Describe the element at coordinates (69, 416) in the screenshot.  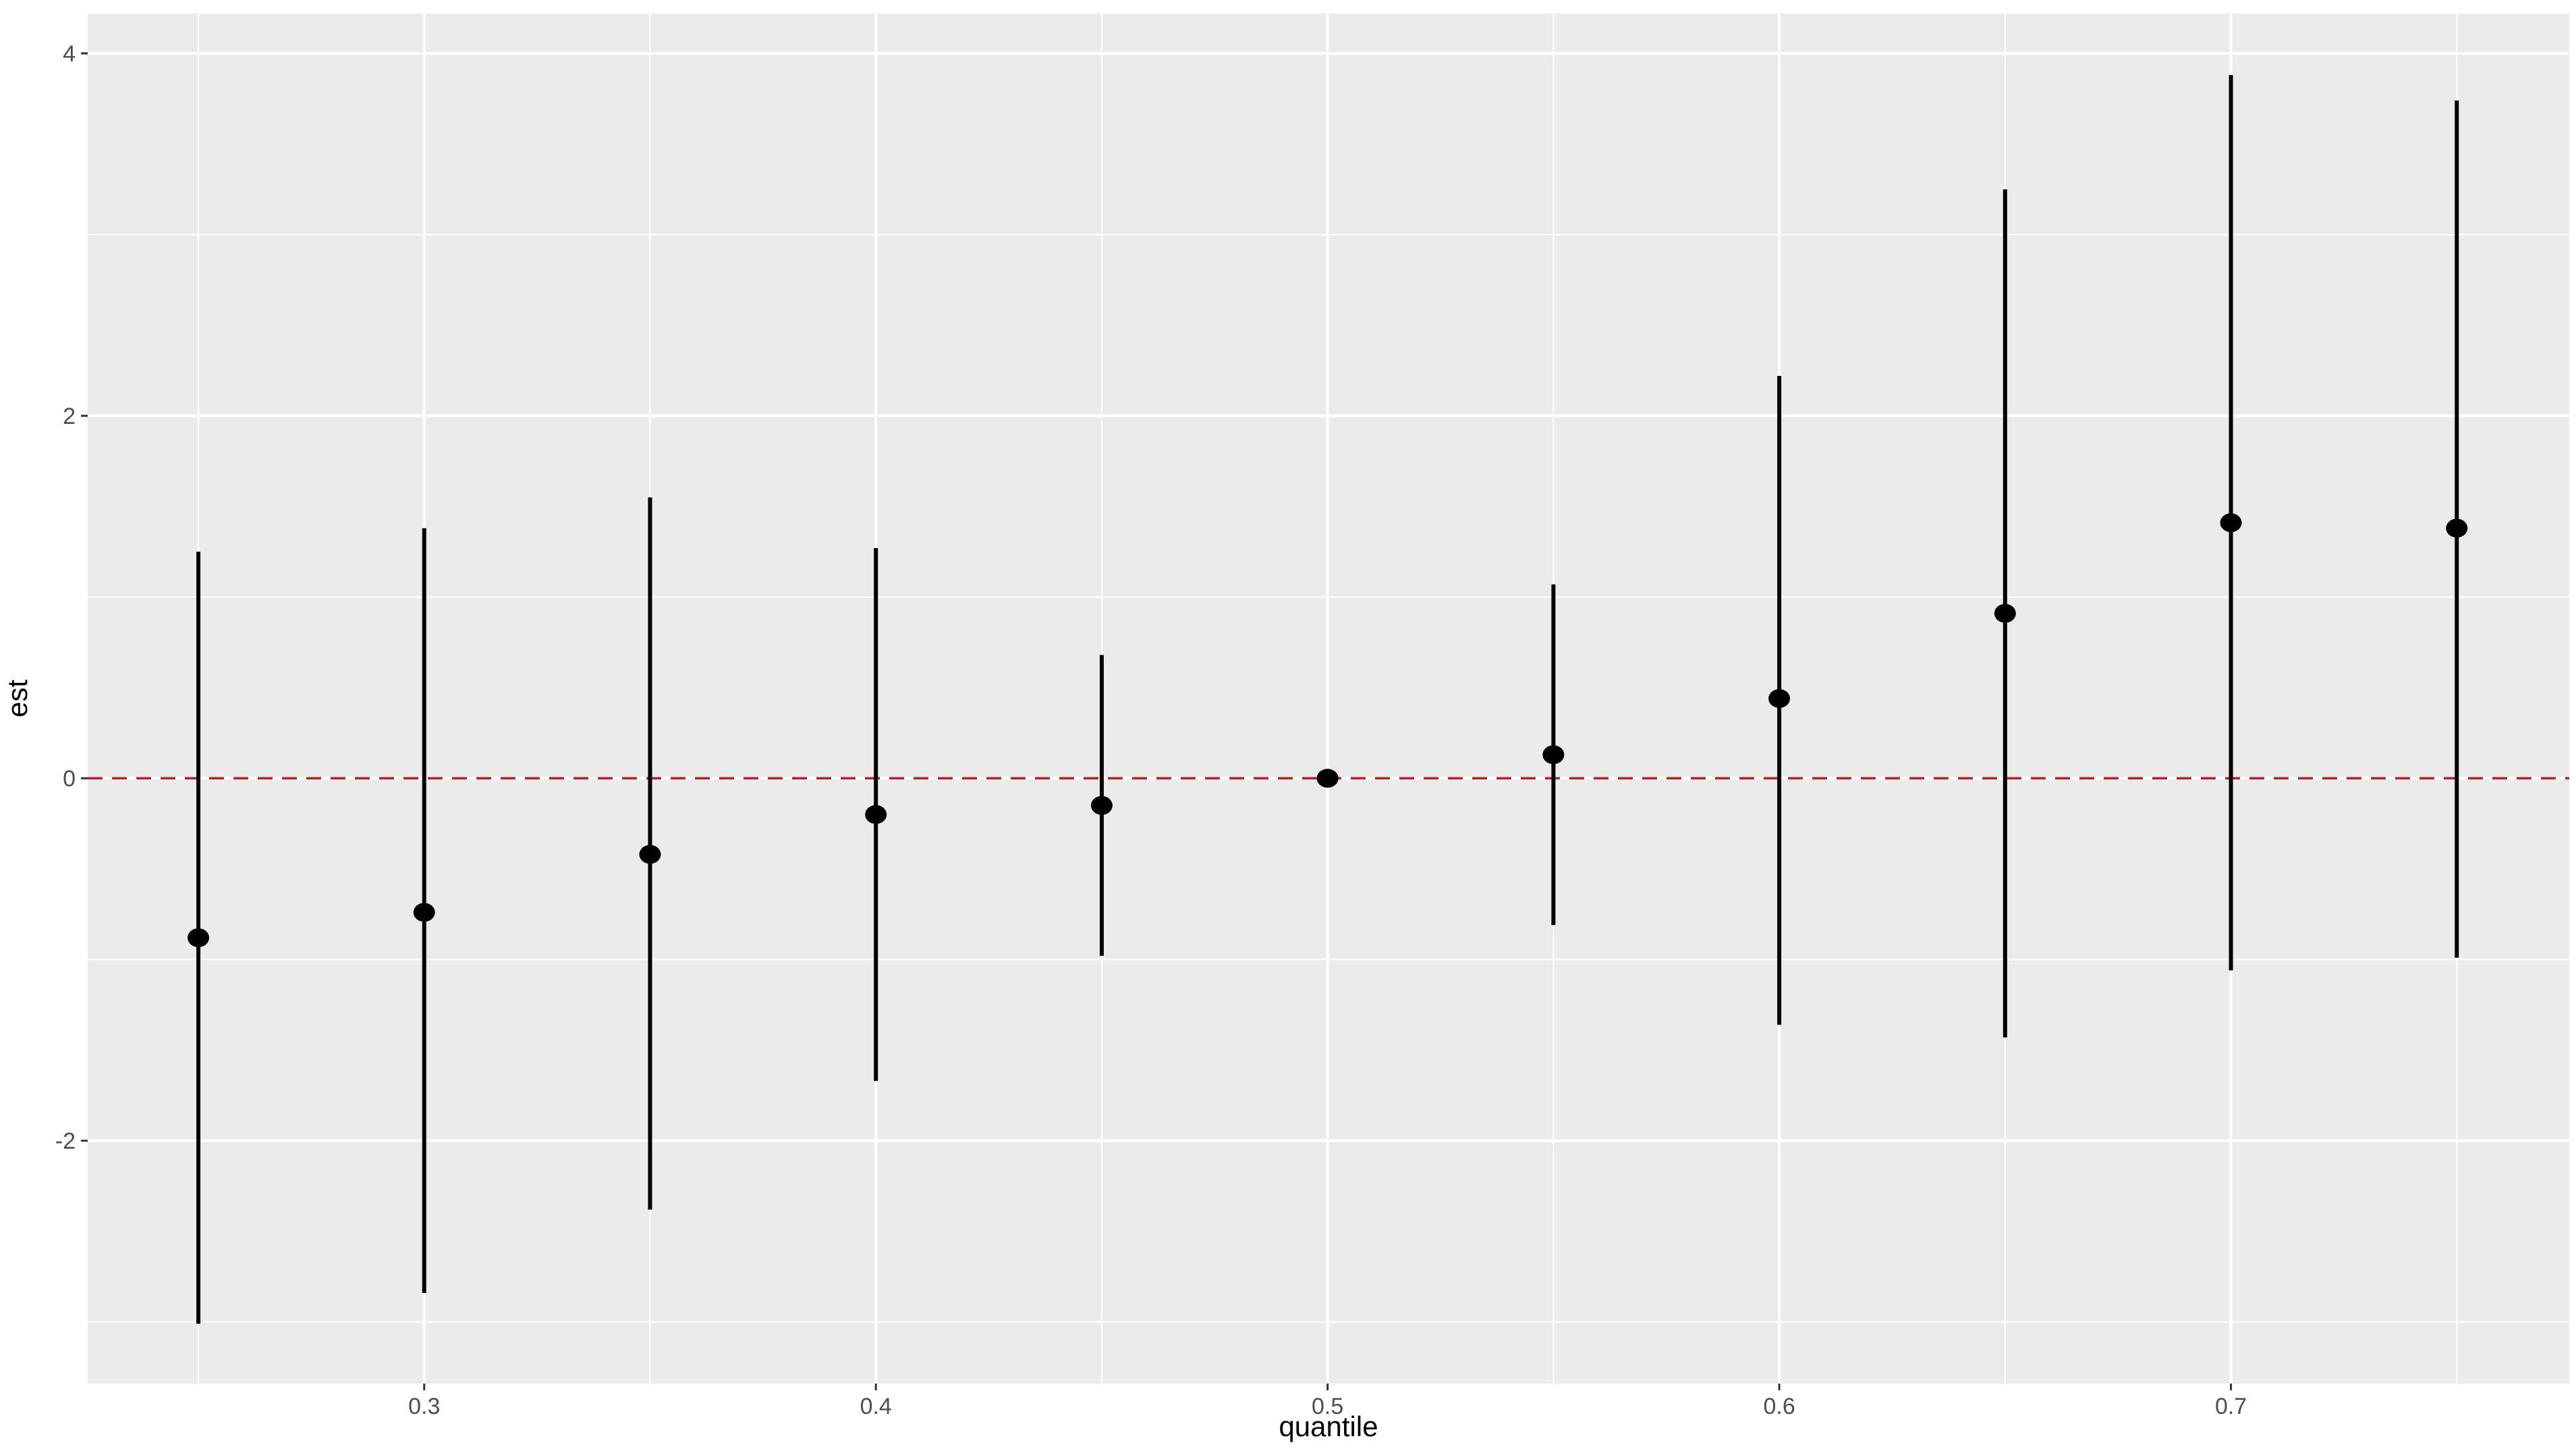
I see `y-tick-label: 2` at that location.